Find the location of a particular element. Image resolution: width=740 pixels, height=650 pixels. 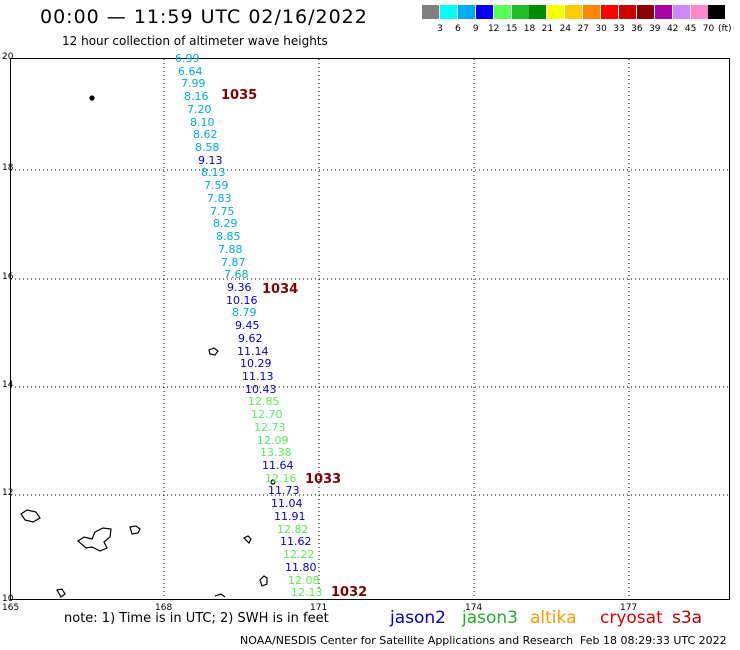

legend-label: 3 is located at coordinates (440, 29).